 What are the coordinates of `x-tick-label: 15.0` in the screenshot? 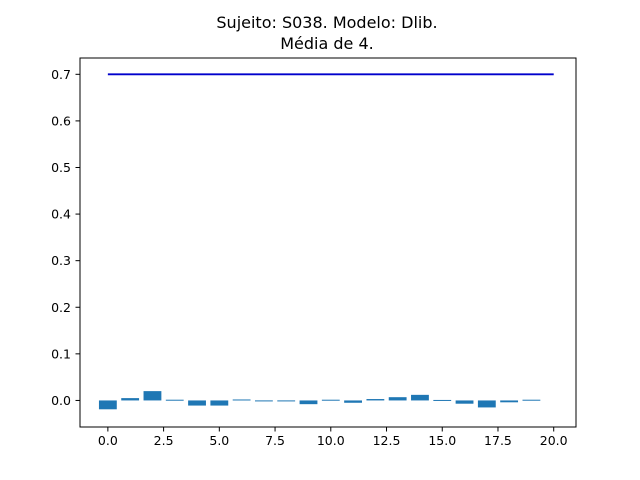 It's located at (442, 440).